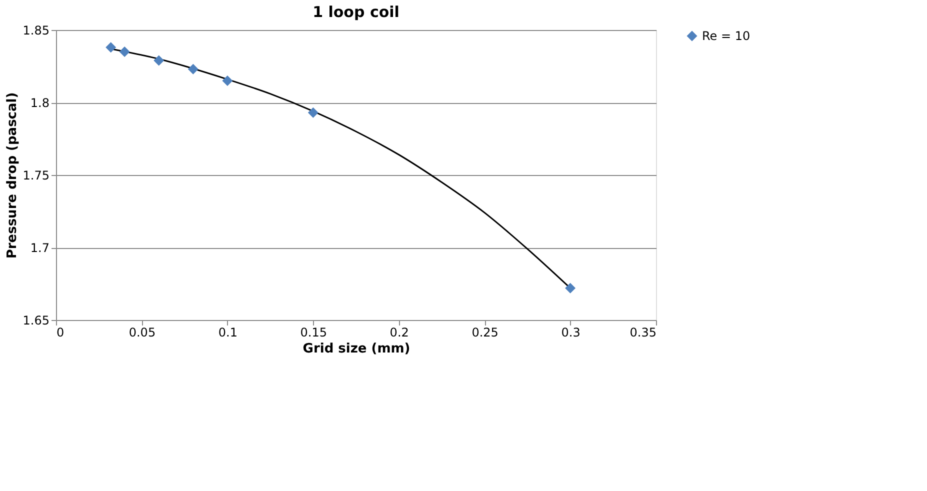 This screenshot has height=491, width=927. What do you see at coordinates (313, 333) in the screenshot?
I see `x-tick-label: 0.15` at bounding box center [313, 333].